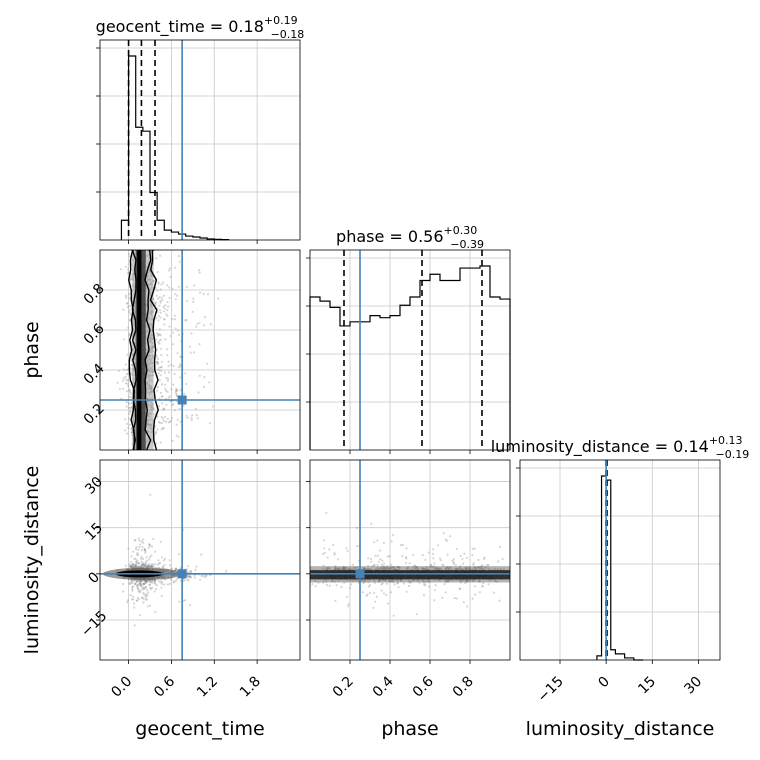  Describe the element at coordinates (383, 686) in the screenshot. I see `xtick-label-phase-1: 0.4` at that location.